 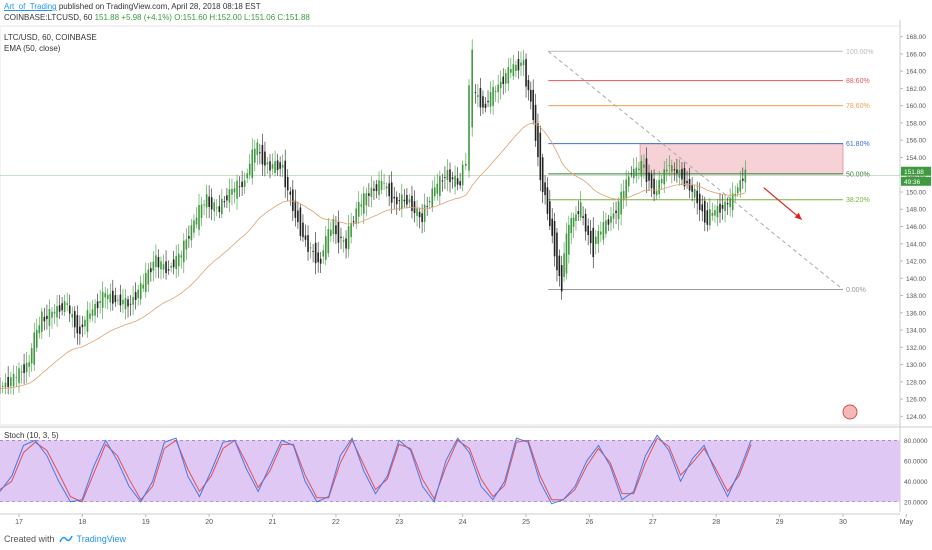 I want to click on fib-level-label: 78.60%, so click(x=858, y=106).